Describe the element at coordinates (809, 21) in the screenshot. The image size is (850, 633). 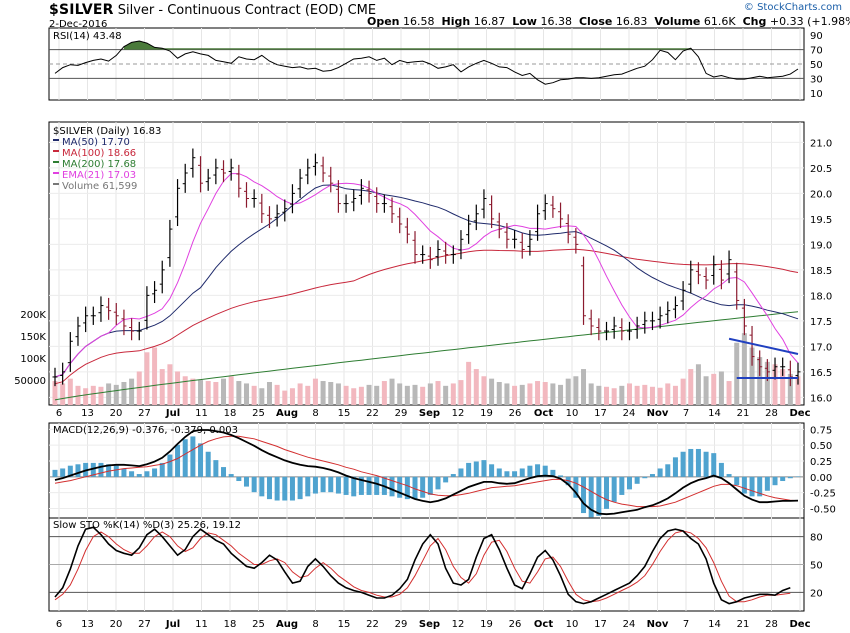
I see `chg-value: +0.33 (+1.98%)` at that location.